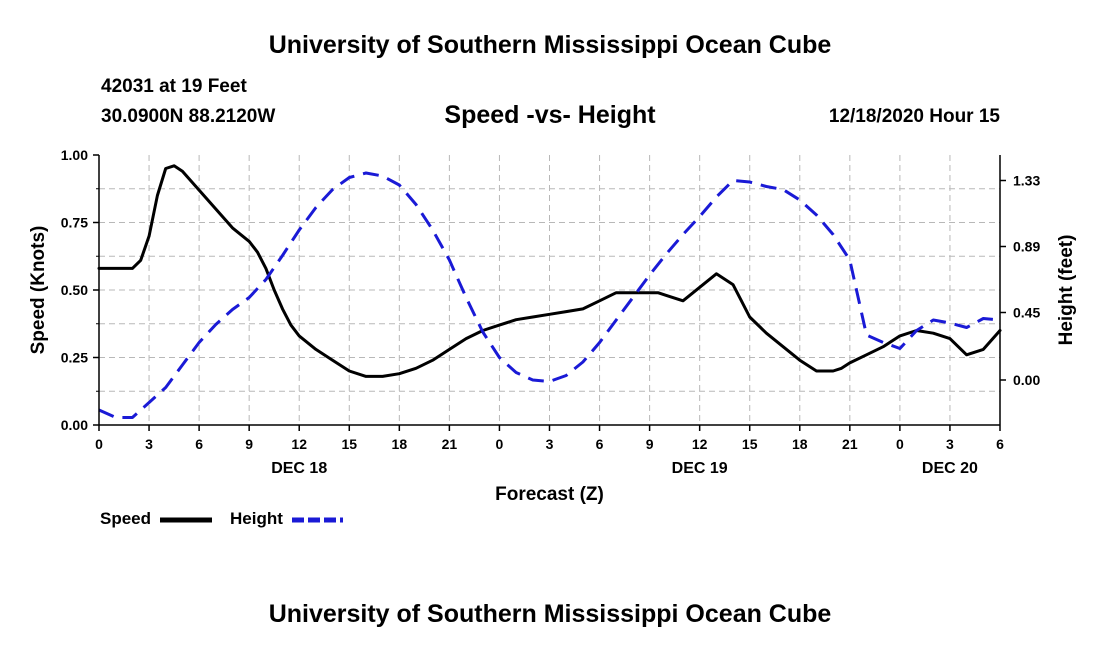  I want to click on y-axis-title-right: Height (feet), so click(1066, 290).